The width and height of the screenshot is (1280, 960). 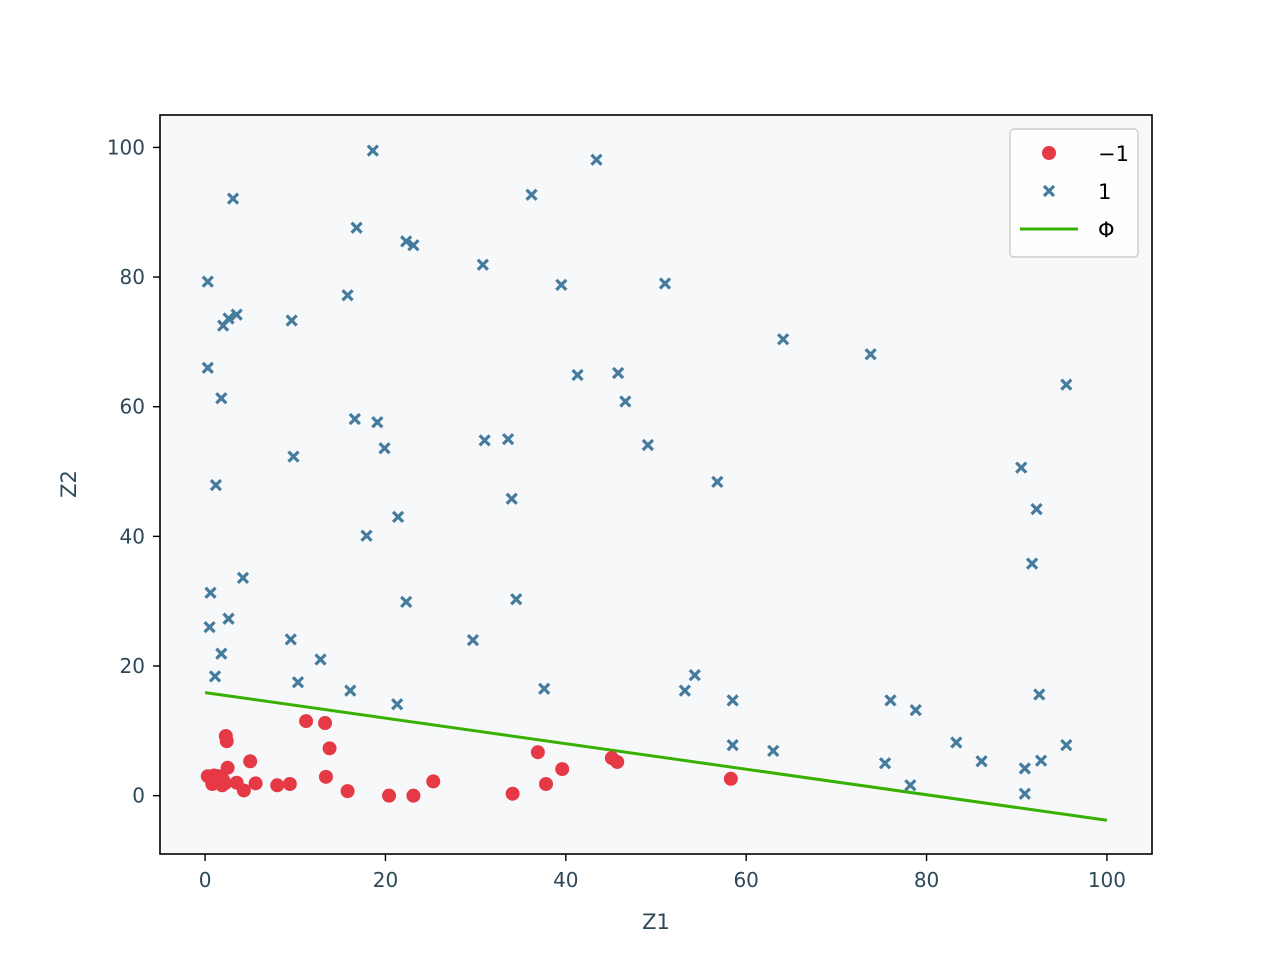 I want to click on y-tick-label: 100, so click(x=126, y=147).